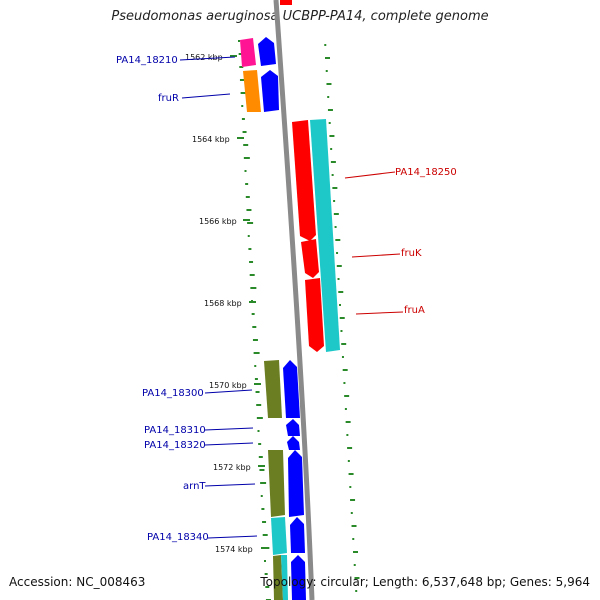 Image resolution: width=600 pixels, height=600 pixels. What do you see at coordinates (325, 235) in the screenshot?
I see `gene-pa14-18250-cog` at bounding box center [325, 235].